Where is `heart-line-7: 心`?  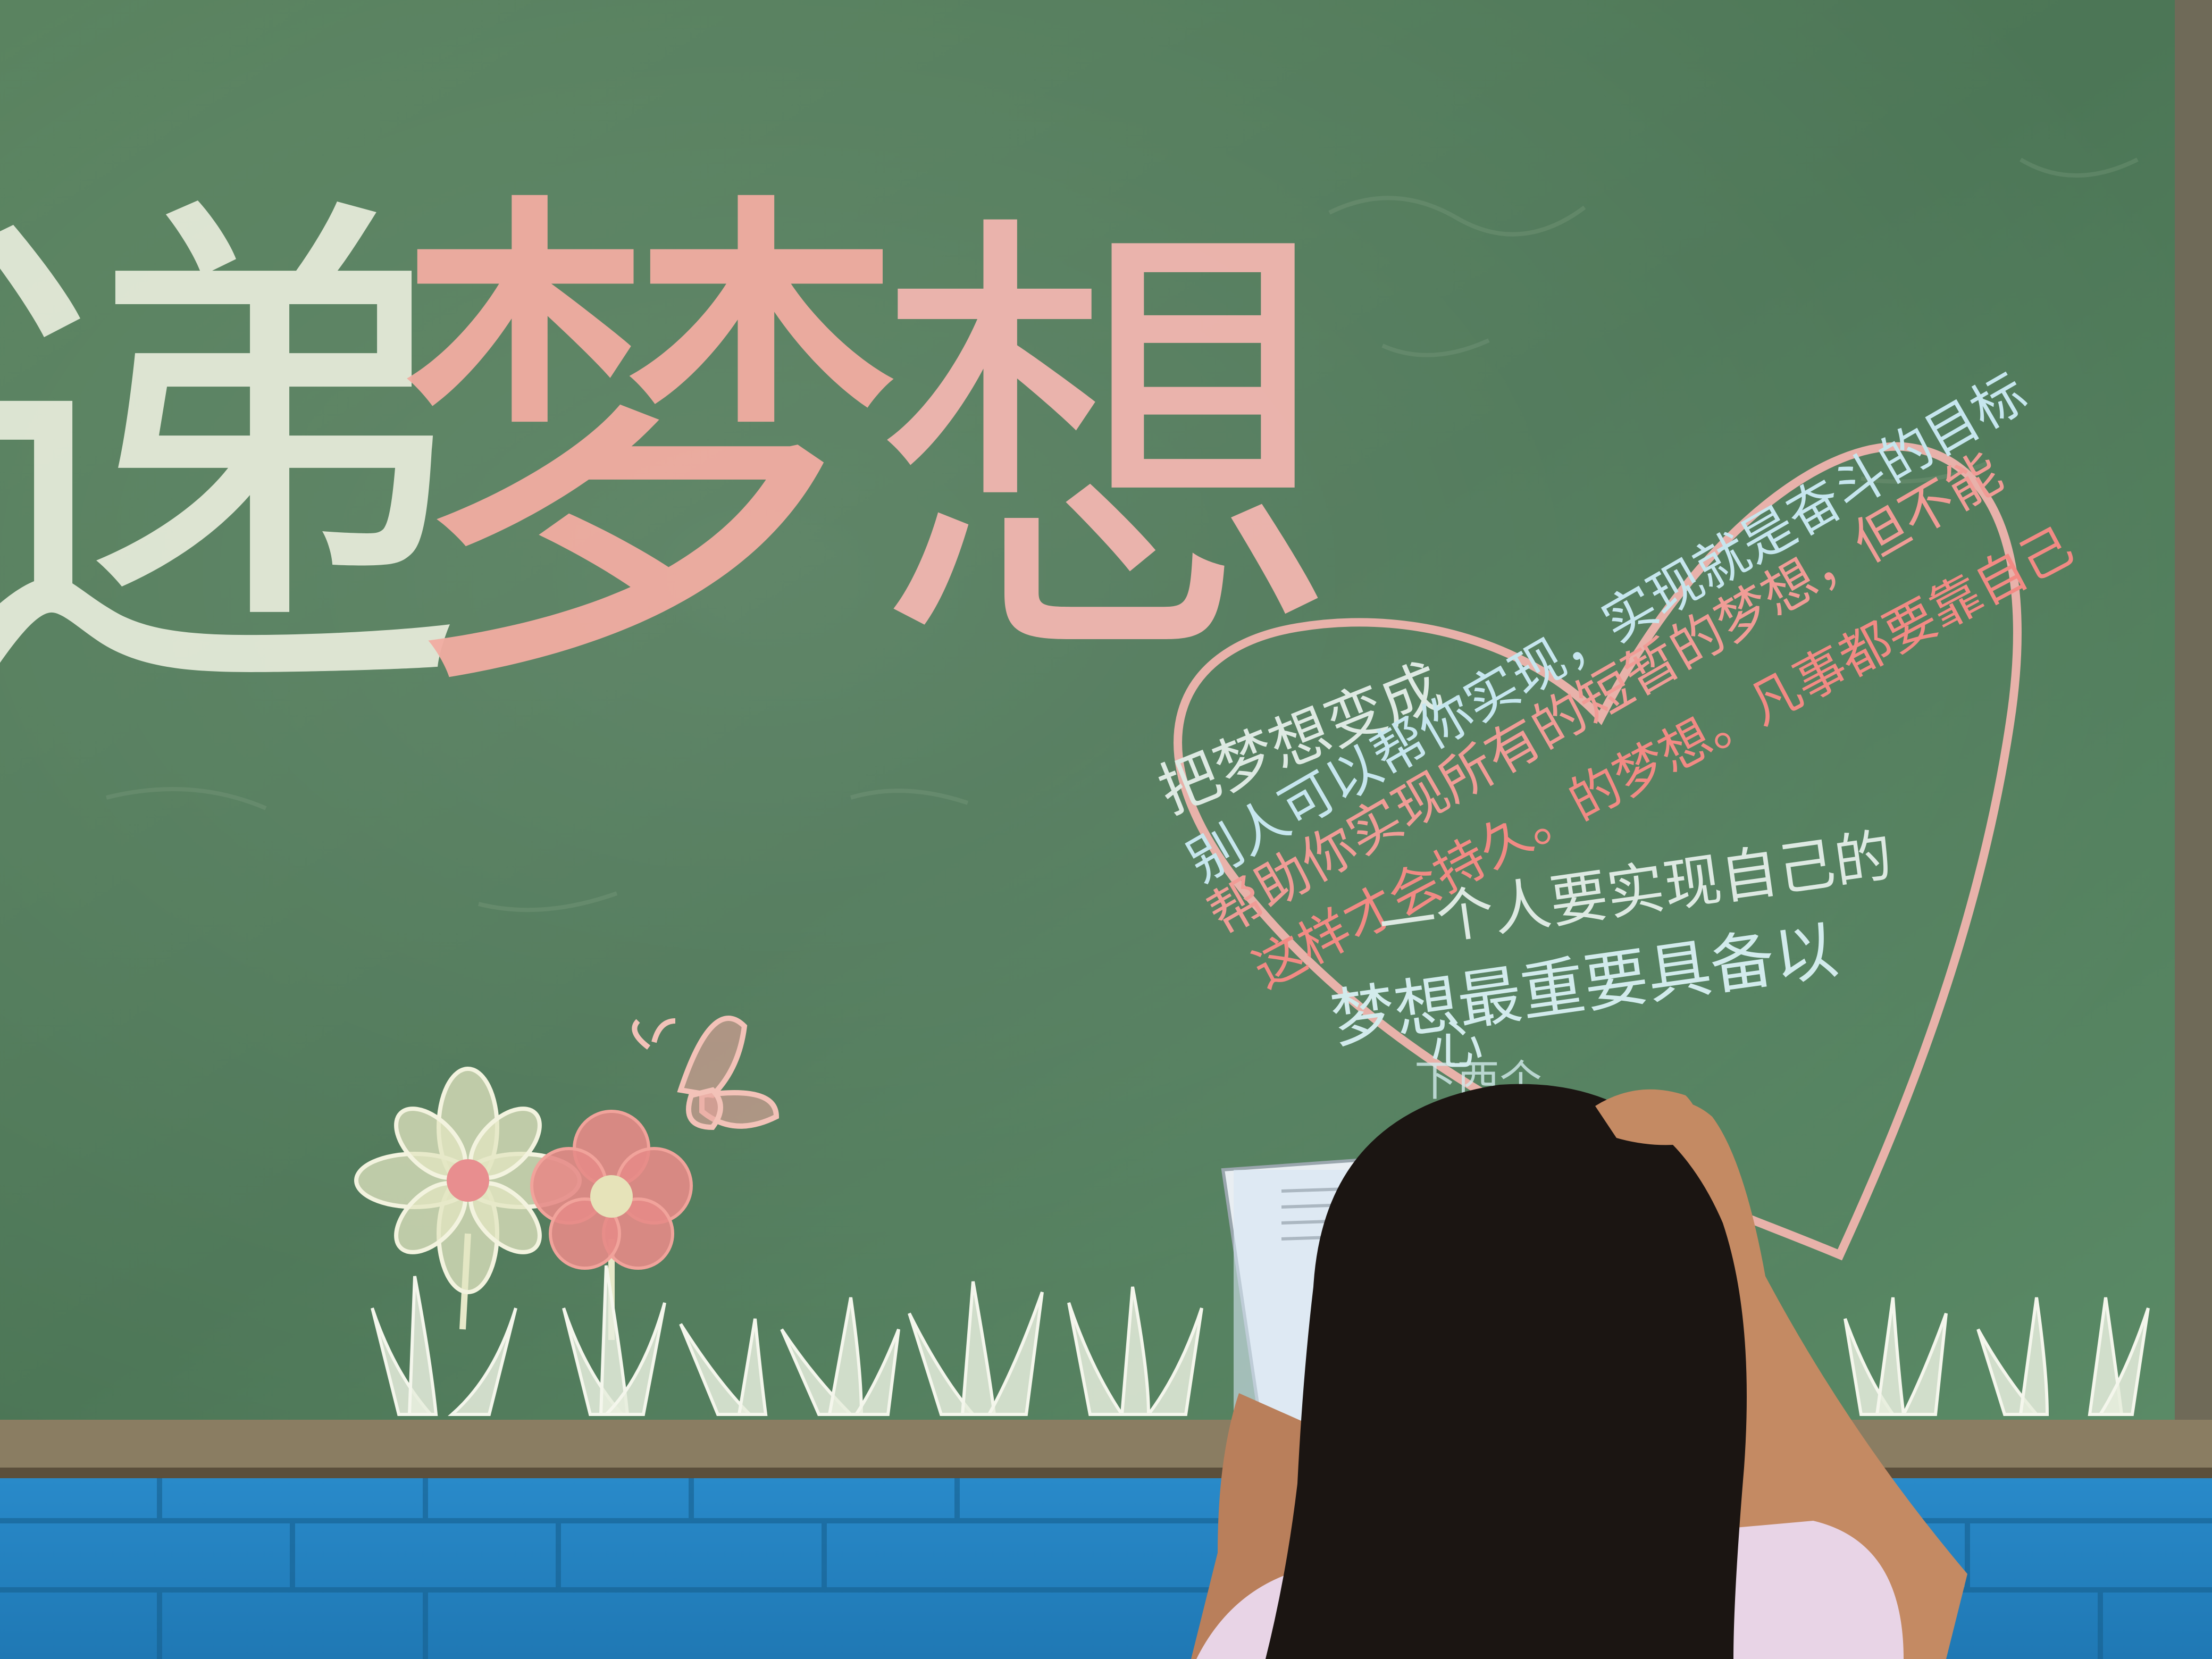 heart-line-7: 心 is located at coordinates (1457, 1045).